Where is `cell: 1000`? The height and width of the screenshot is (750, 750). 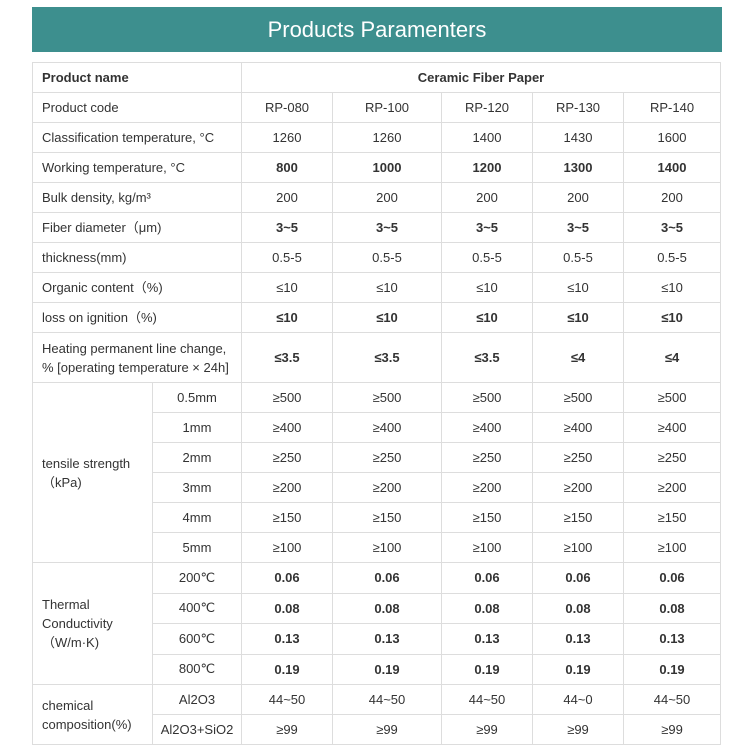
cell: 1000 is located at coordinates (387, 167).